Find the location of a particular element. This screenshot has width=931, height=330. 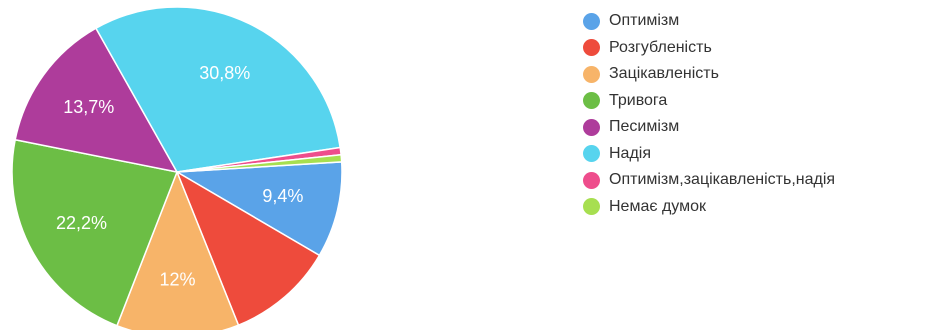

legend-label: Тривога is located at coordinates (638, 100).